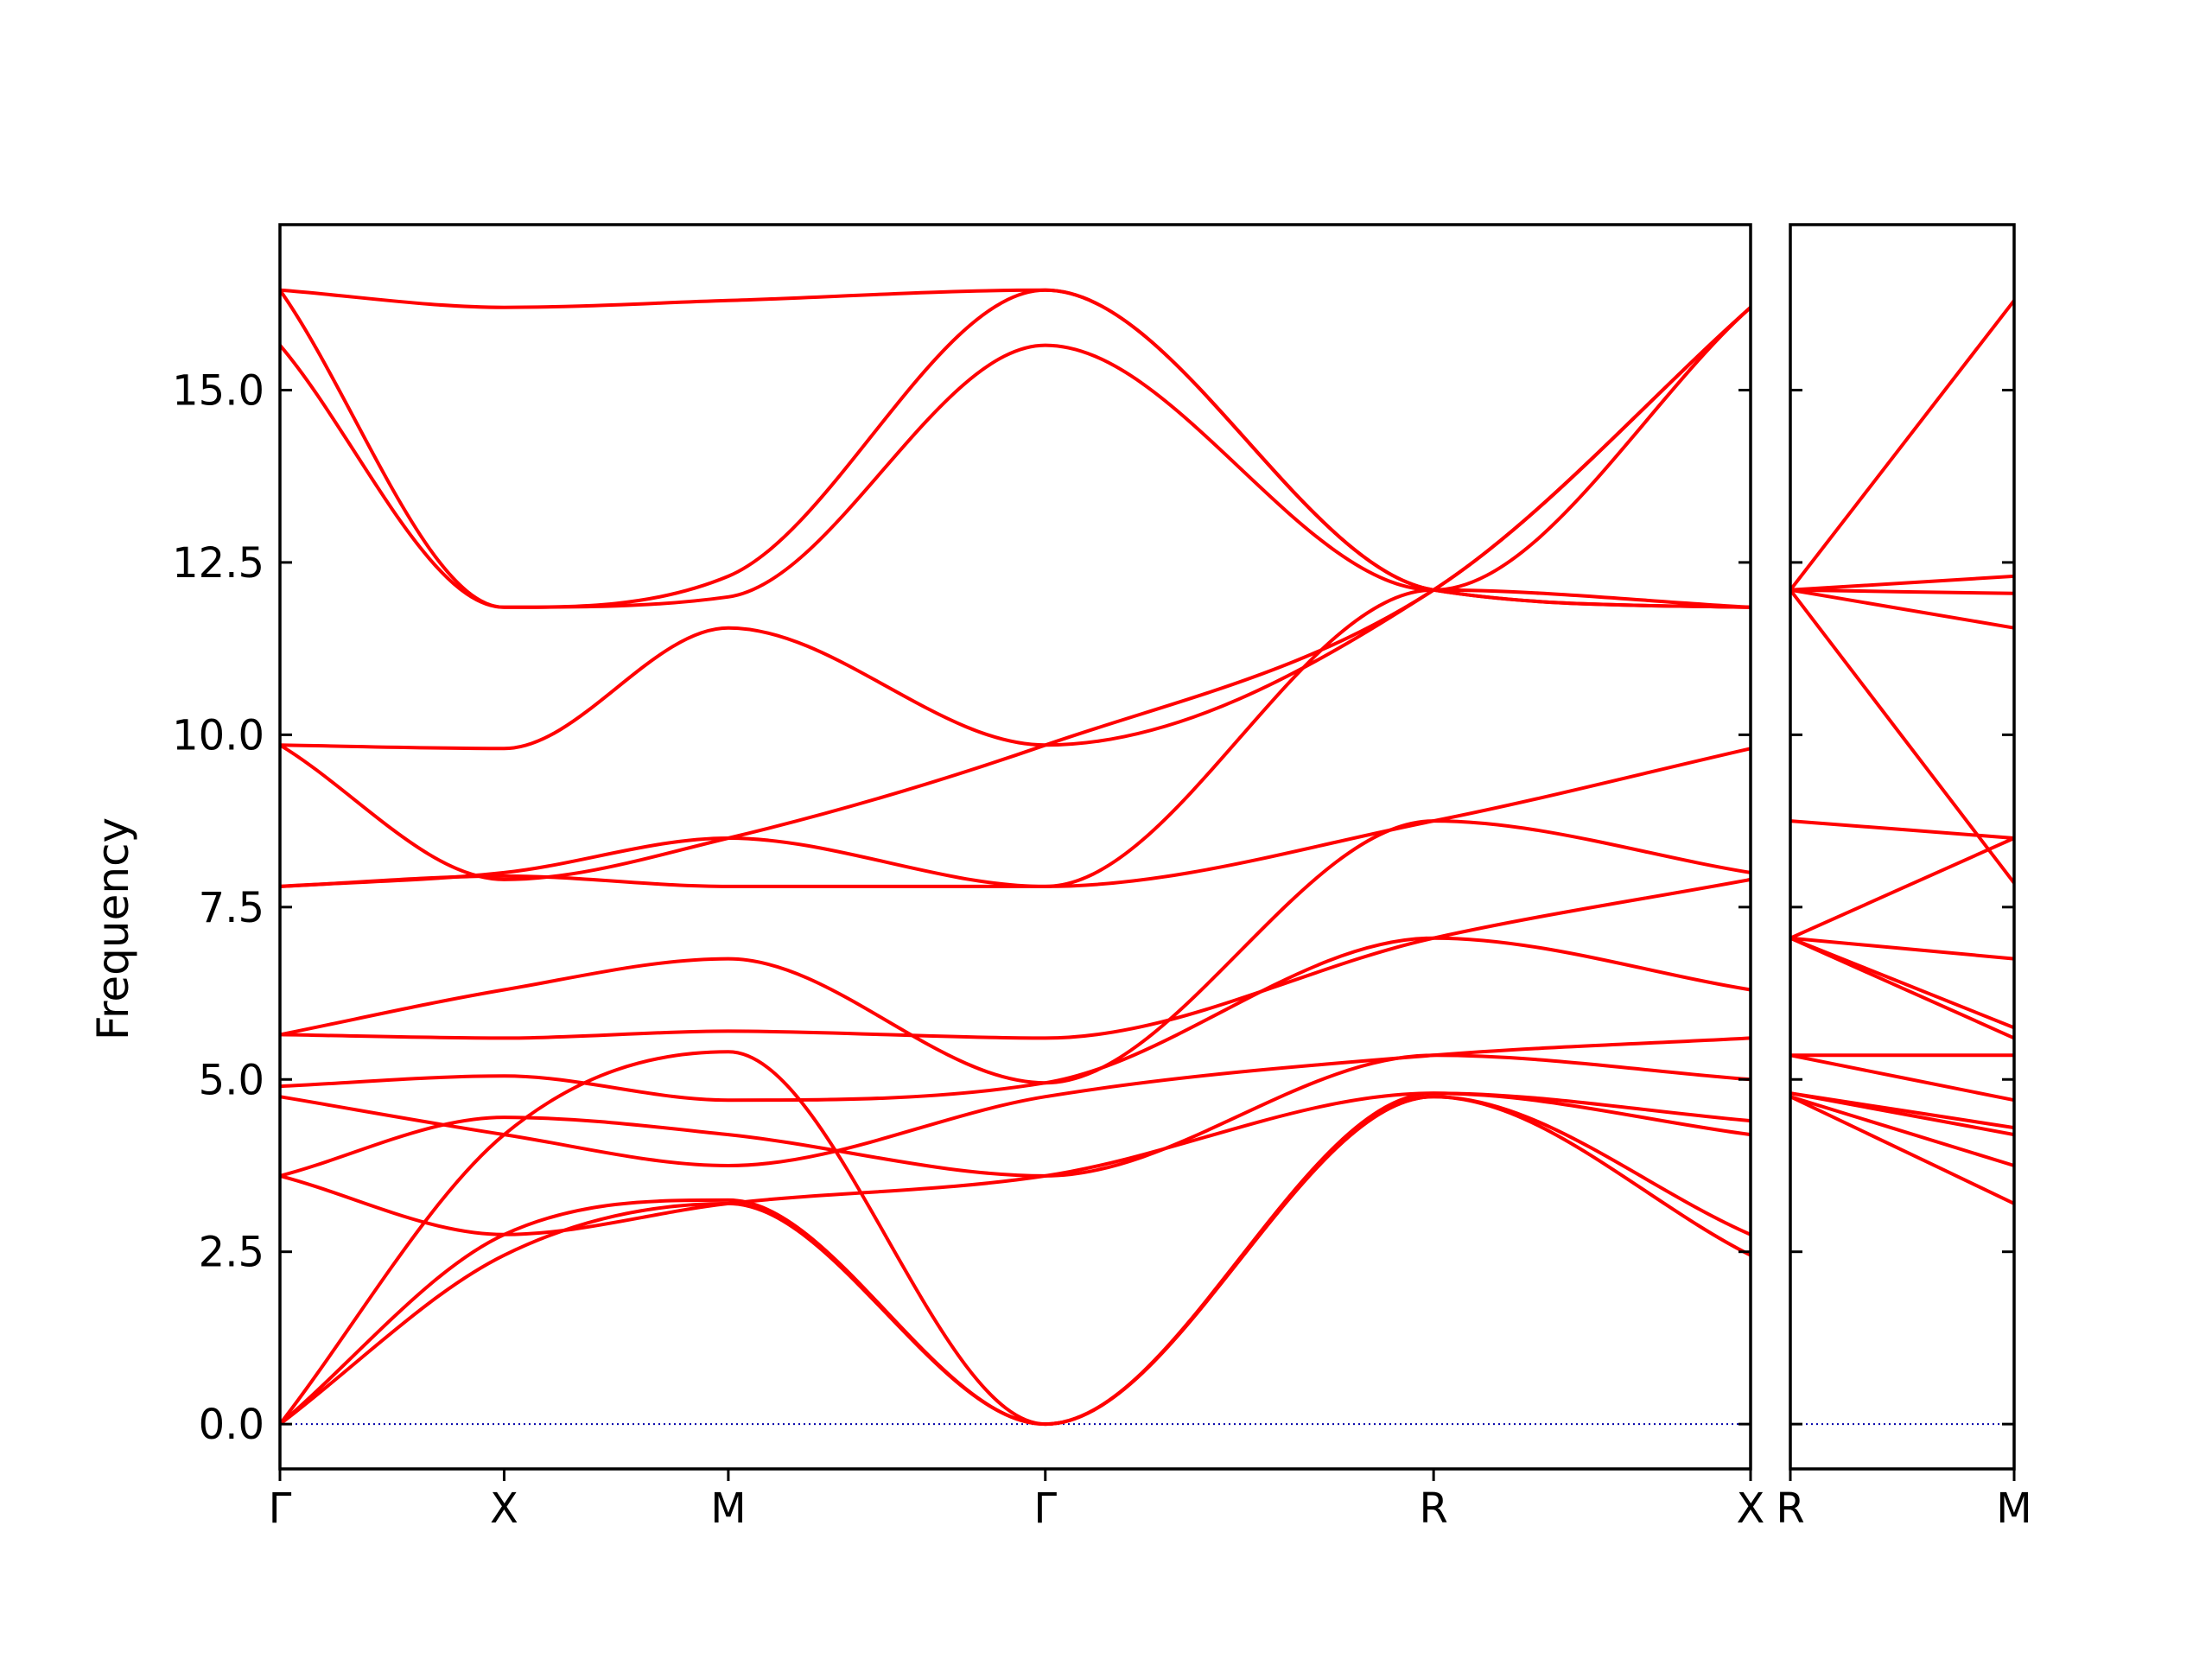 This screenshot has width=2212, height=1659. Describe the element at coordinates (218, 735) in the screenshot. I see `y-tick-label: 10.0` at that location.